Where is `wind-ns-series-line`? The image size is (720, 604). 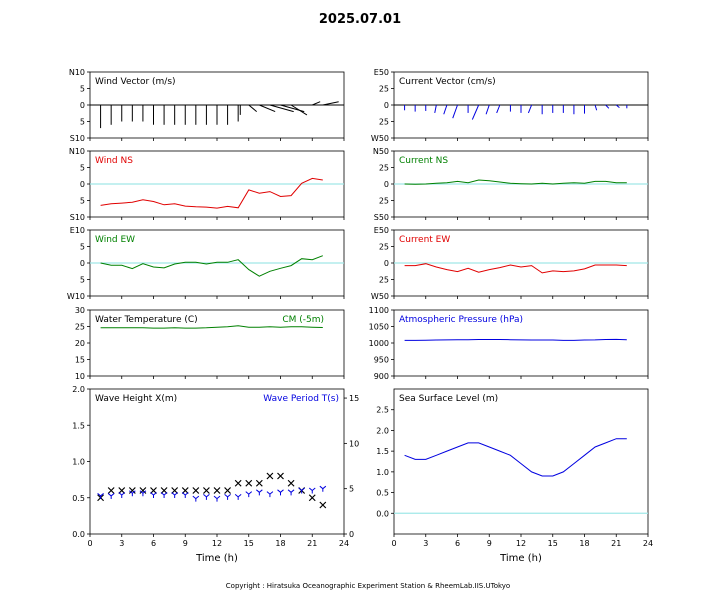
wind-ns-series-line is located at coordinates (211, 193).